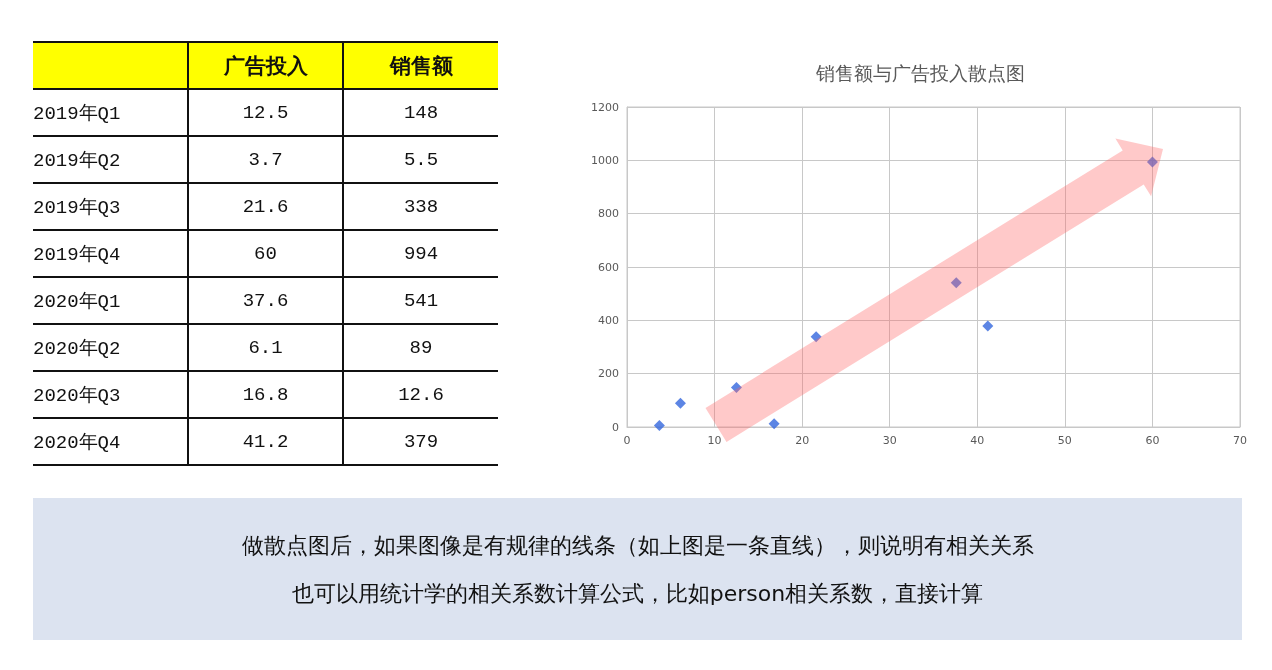  What do you see at coordinates (627, 440) in the screenshot?
I see `x-tick-label: 0` at bounding box center [627, 440].